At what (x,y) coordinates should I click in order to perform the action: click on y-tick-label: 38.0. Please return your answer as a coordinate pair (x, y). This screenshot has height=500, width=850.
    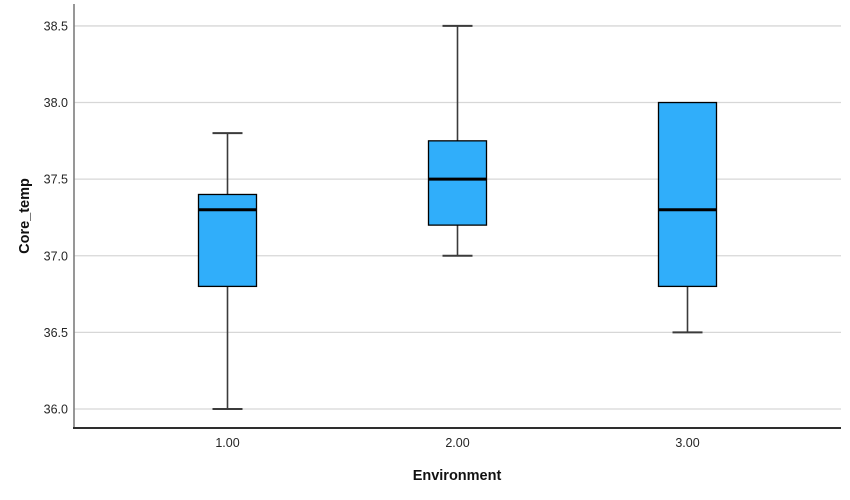
    Looking at the image, I should click on (56, 103).